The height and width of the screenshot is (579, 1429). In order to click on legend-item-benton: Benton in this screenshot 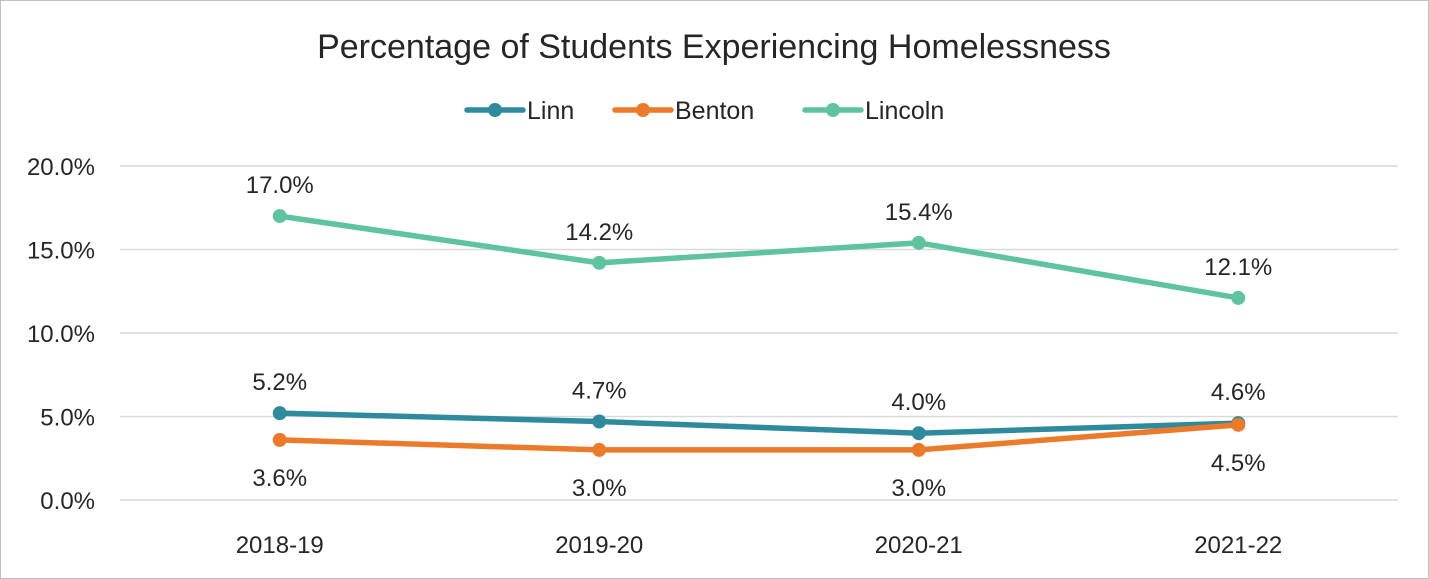, I will do `click(683, 111)`.